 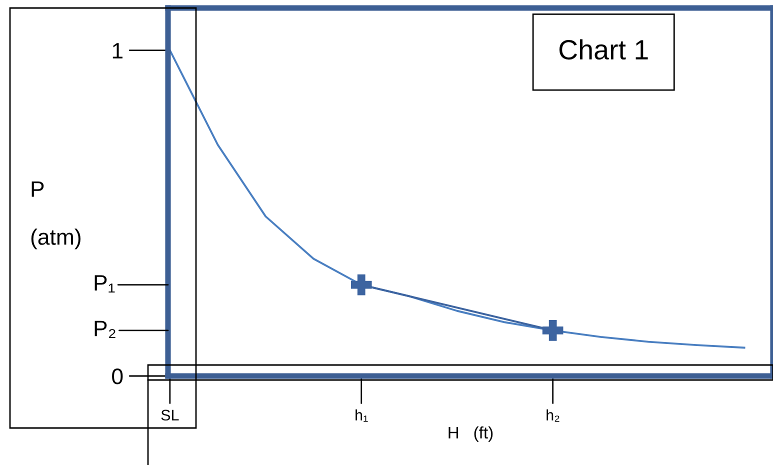 I want to click on text: Chart 1, so click(x=603, y=49).